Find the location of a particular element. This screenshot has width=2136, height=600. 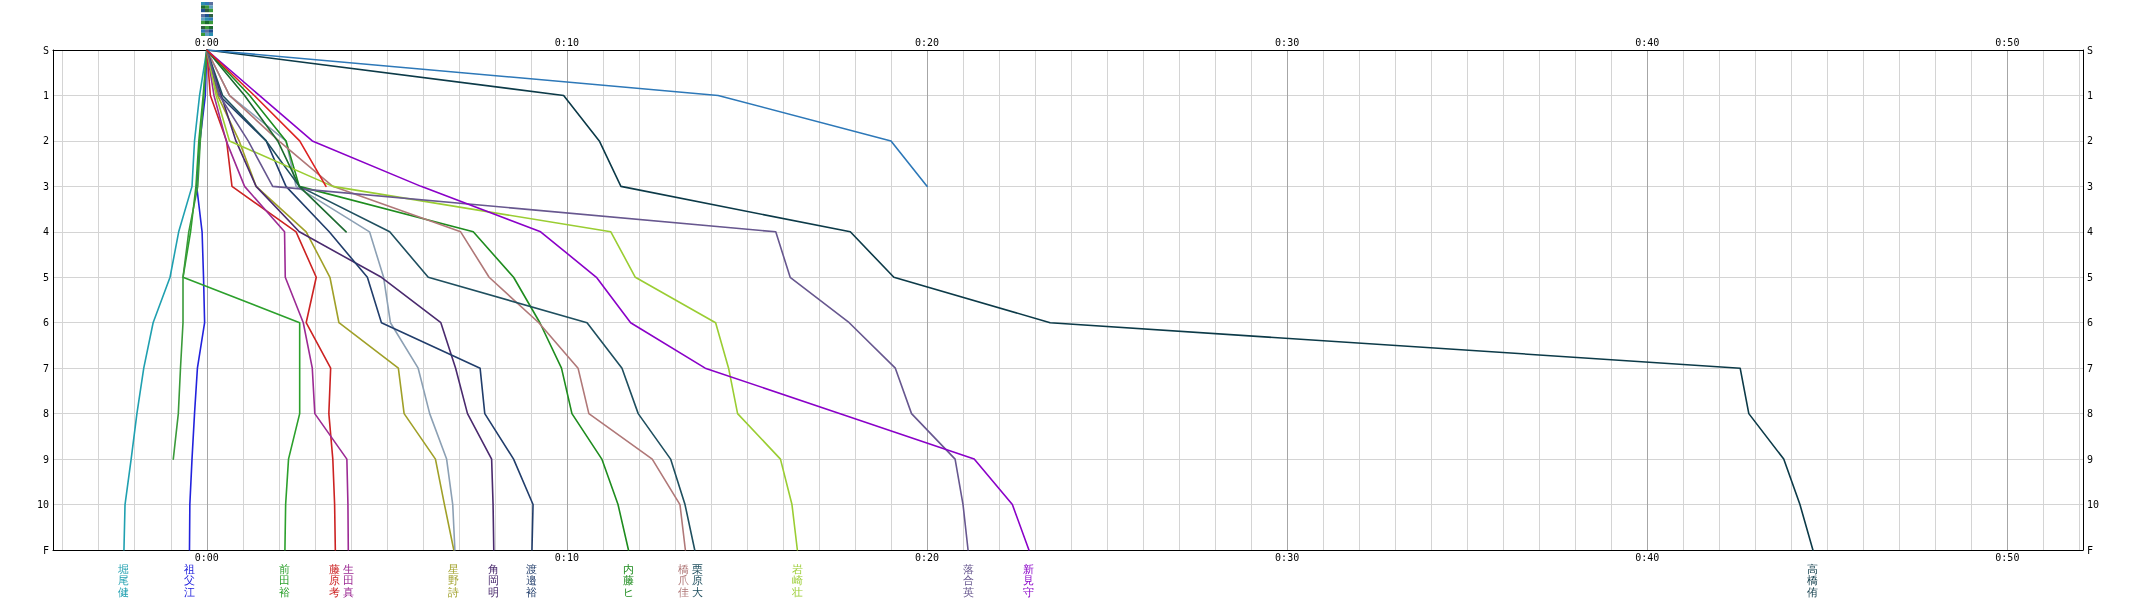

x2-tick-label: 0:20 is located at coordinates (927, 42).